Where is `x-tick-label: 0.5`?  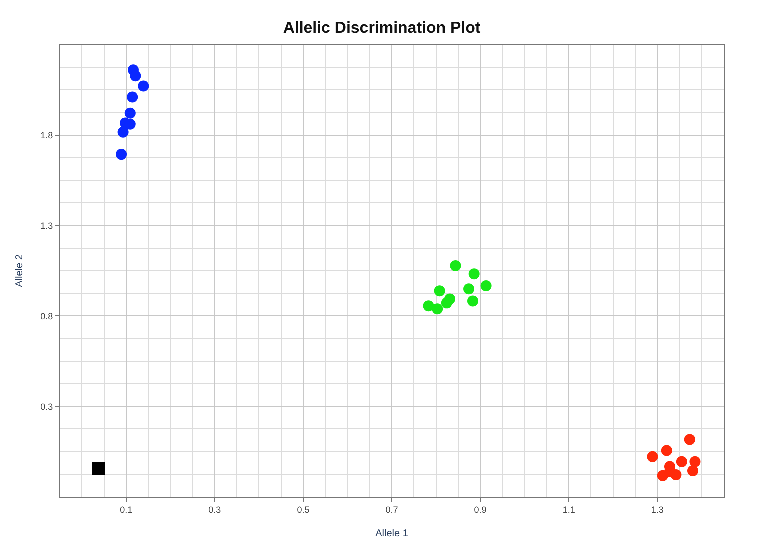
x-tick-label: 0.5 is located at coordinates (303, 509).